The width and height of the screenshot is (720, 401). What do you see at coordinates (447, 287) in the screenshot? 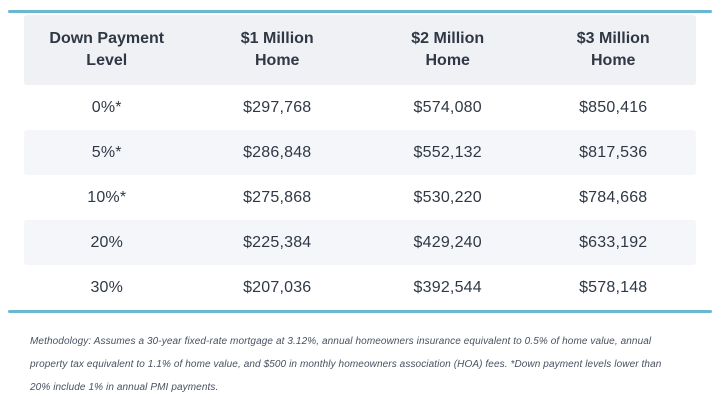
I see `payment-value-cell: $392,544` at bounding box center [447, 287].